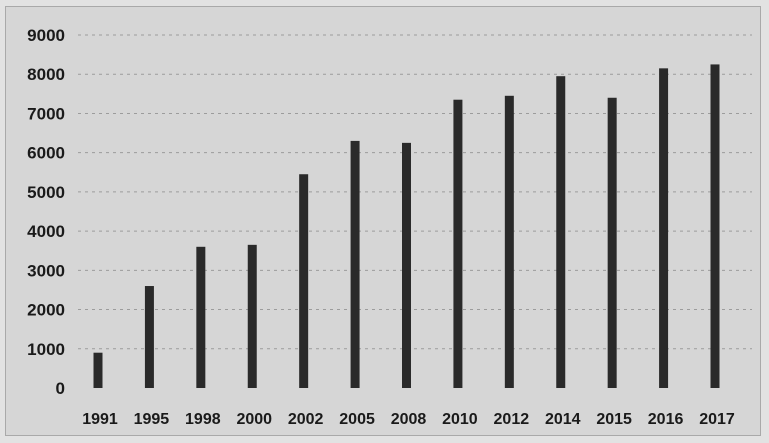  I want to click on bar-2008, so click(406, 265).